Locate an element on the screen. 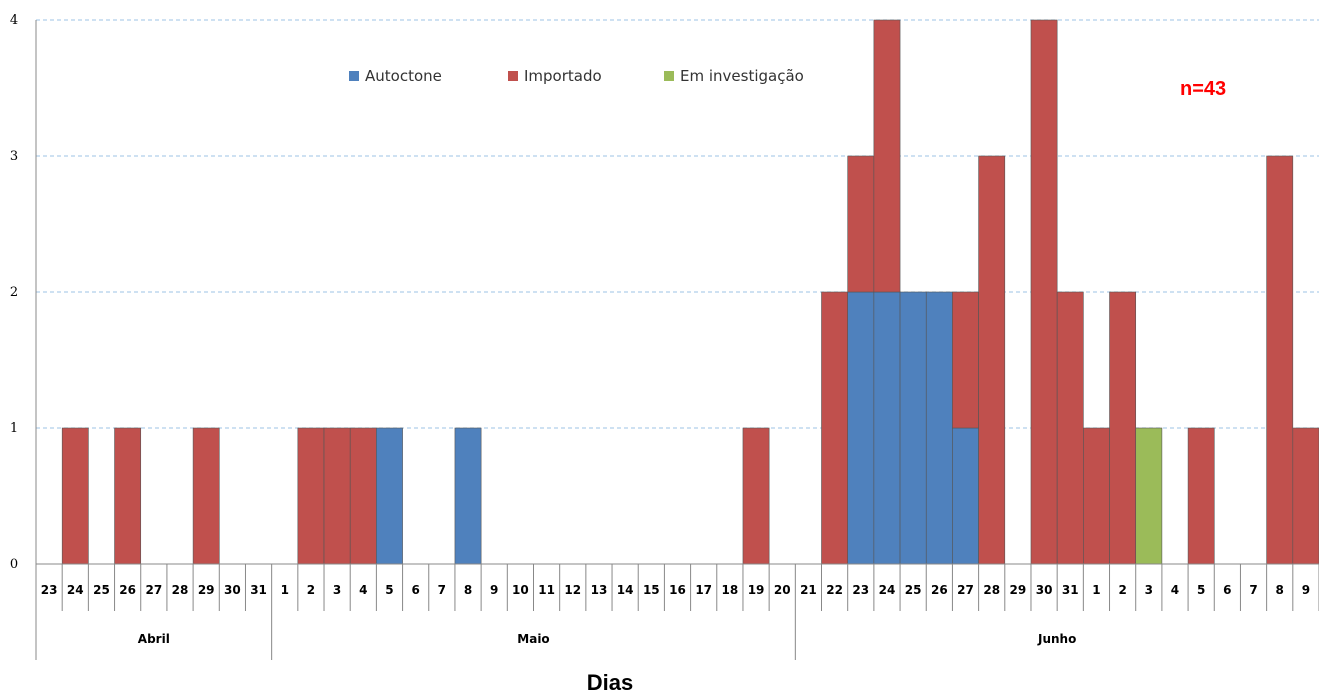 This screenshot has height=697, width=1319. x-tick-label: 16 is located at coordinates (677, 590).